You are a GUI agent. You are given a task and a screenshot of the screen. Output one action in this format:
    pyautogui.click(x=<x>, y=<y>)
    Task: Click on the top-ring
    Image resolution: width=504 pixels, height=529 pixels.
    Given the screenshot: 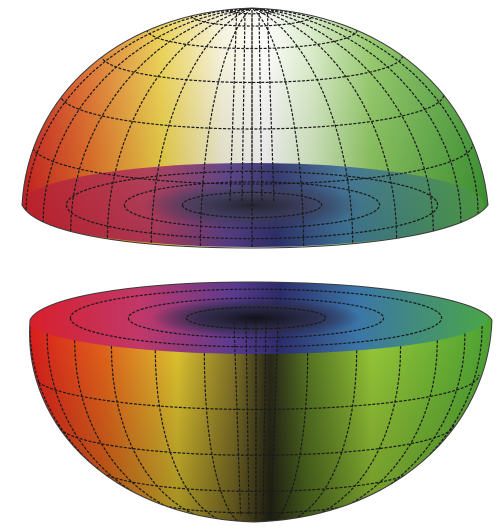 What is the action you would take?
    pyautogui.click(x=256, y=318)
    